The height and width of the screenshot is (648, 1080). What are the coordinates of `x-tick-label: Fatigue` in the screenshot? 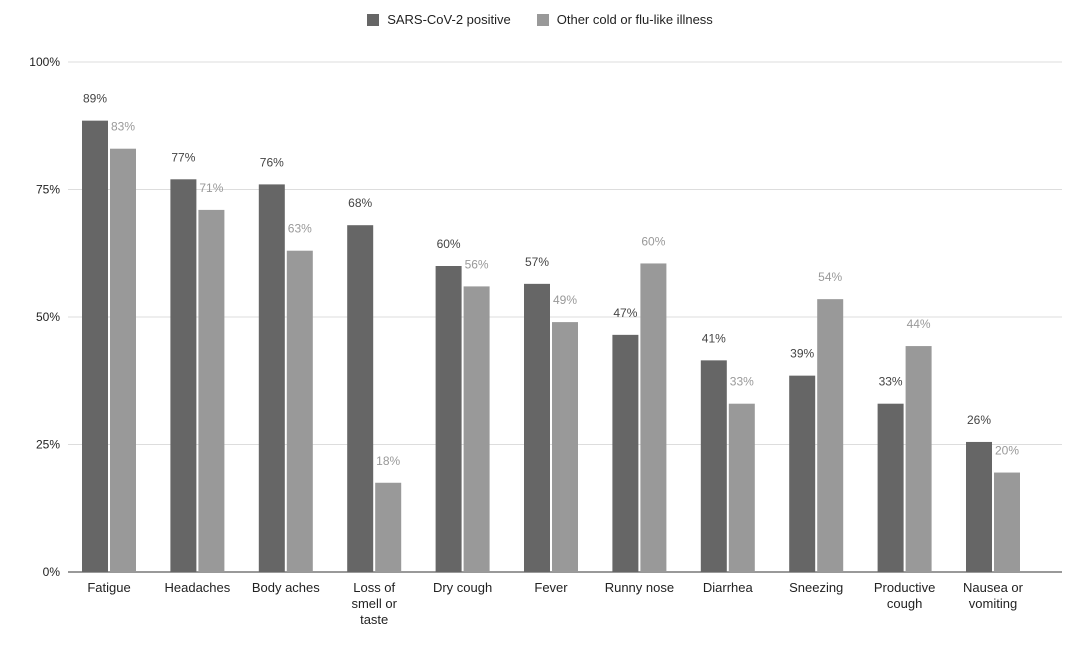 It's located at (108, 587).